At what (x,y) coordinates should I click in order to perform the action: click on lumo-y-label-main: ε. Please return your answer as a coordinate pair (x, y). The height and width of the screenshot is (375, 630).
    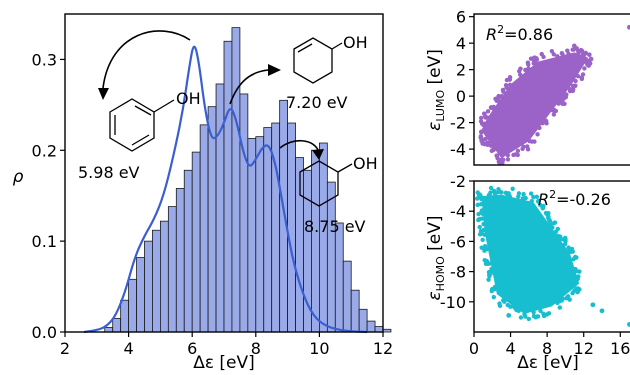
    Looking at the image, I should click on (435, 126).